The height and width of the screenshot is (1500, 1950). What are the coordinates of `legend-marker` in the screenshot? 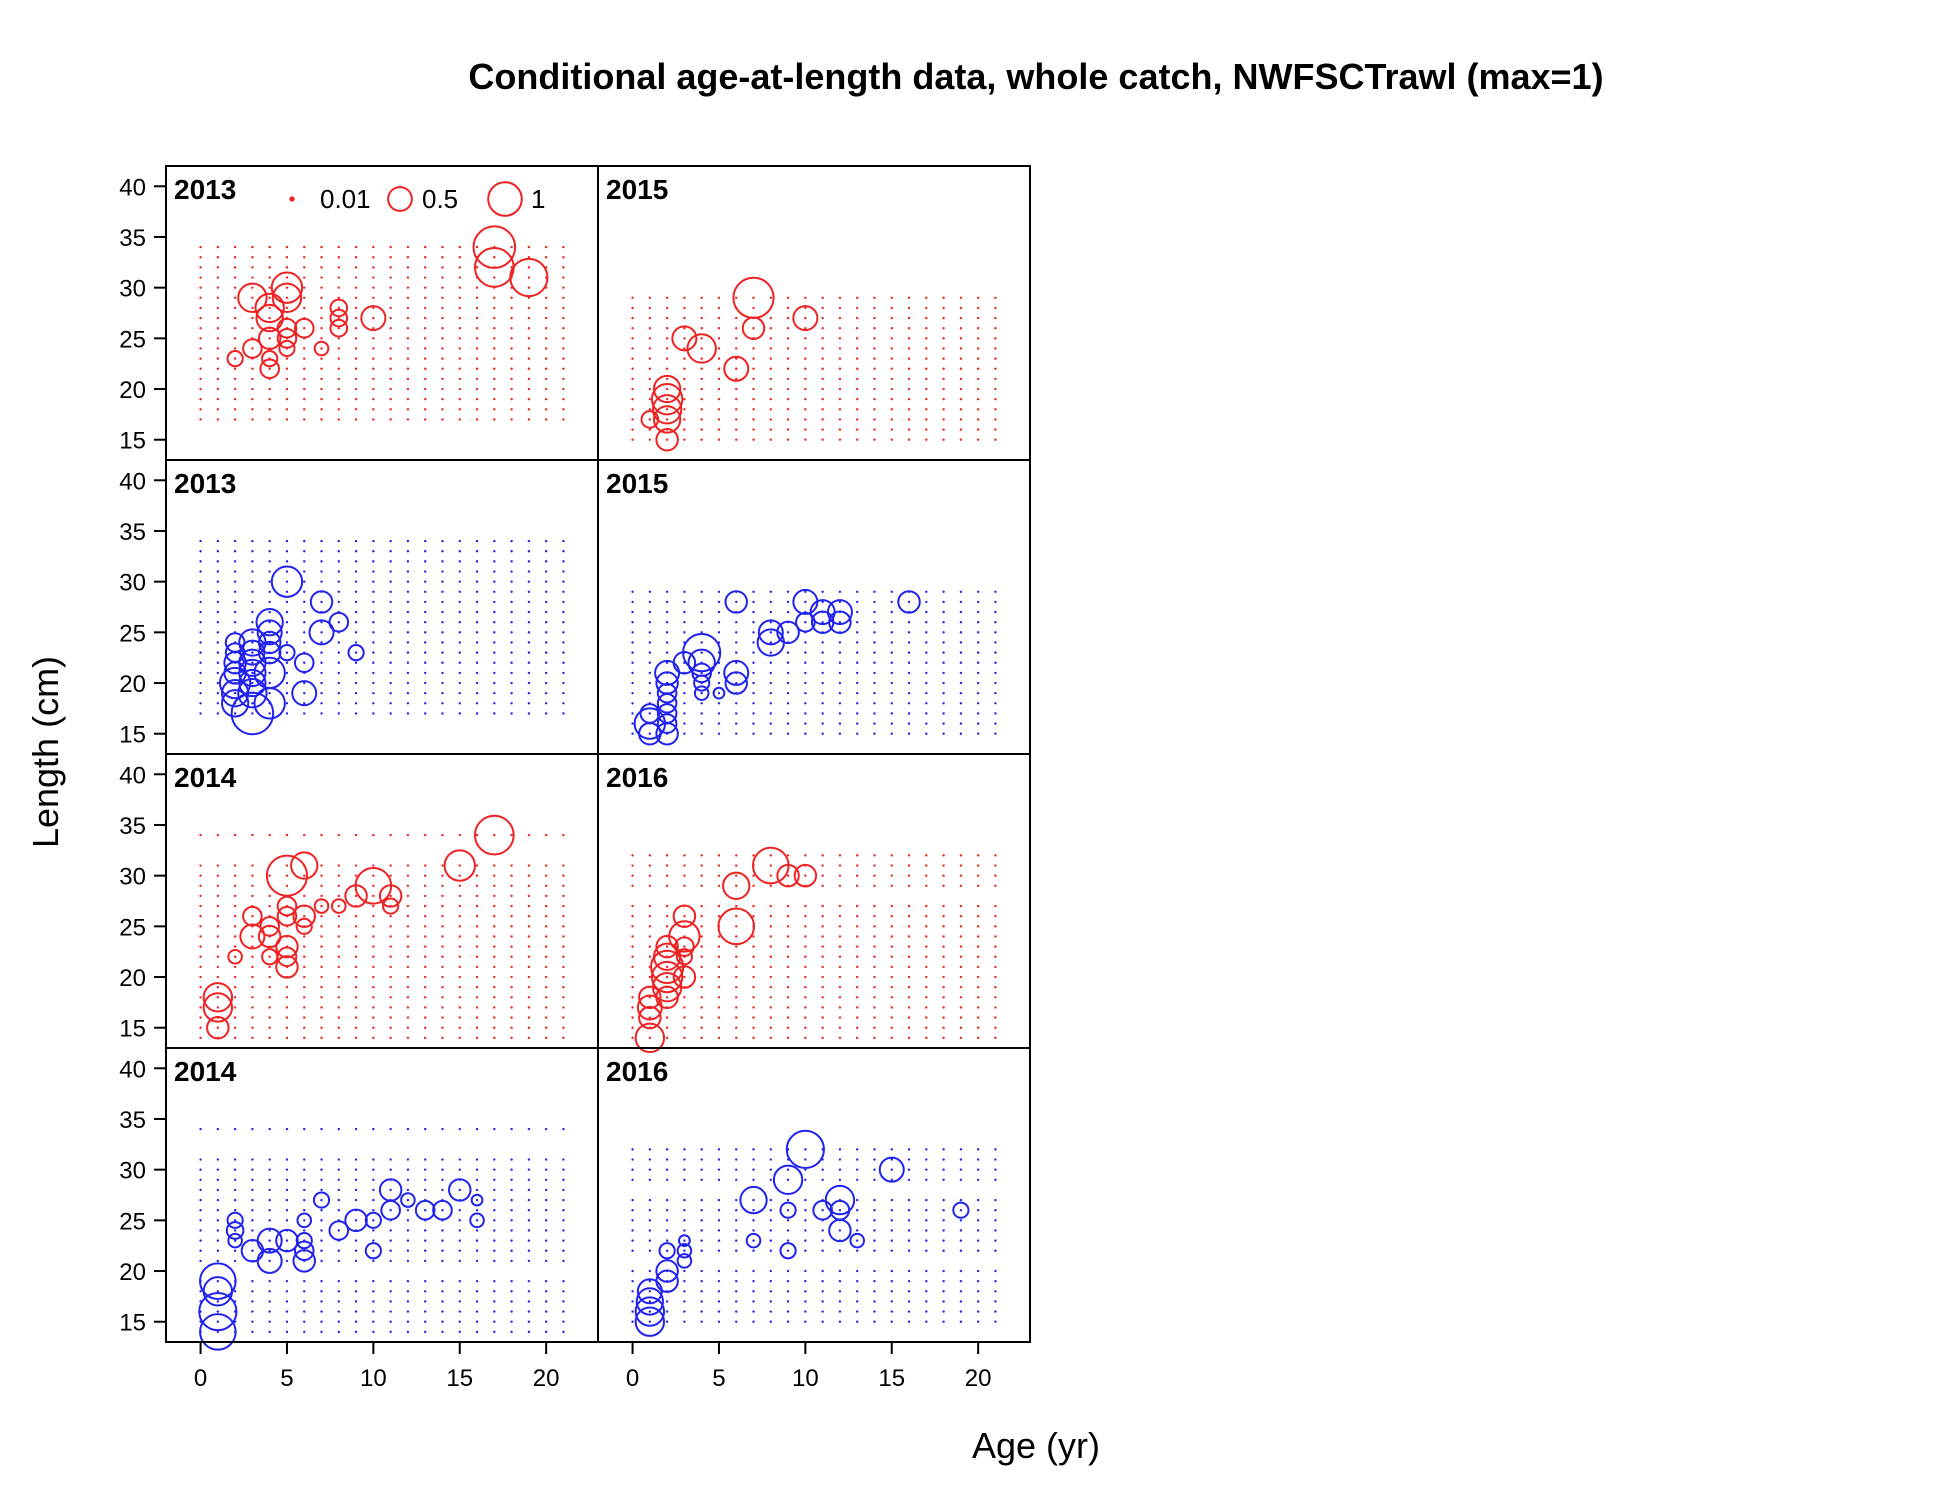 It's located at (292, 199).